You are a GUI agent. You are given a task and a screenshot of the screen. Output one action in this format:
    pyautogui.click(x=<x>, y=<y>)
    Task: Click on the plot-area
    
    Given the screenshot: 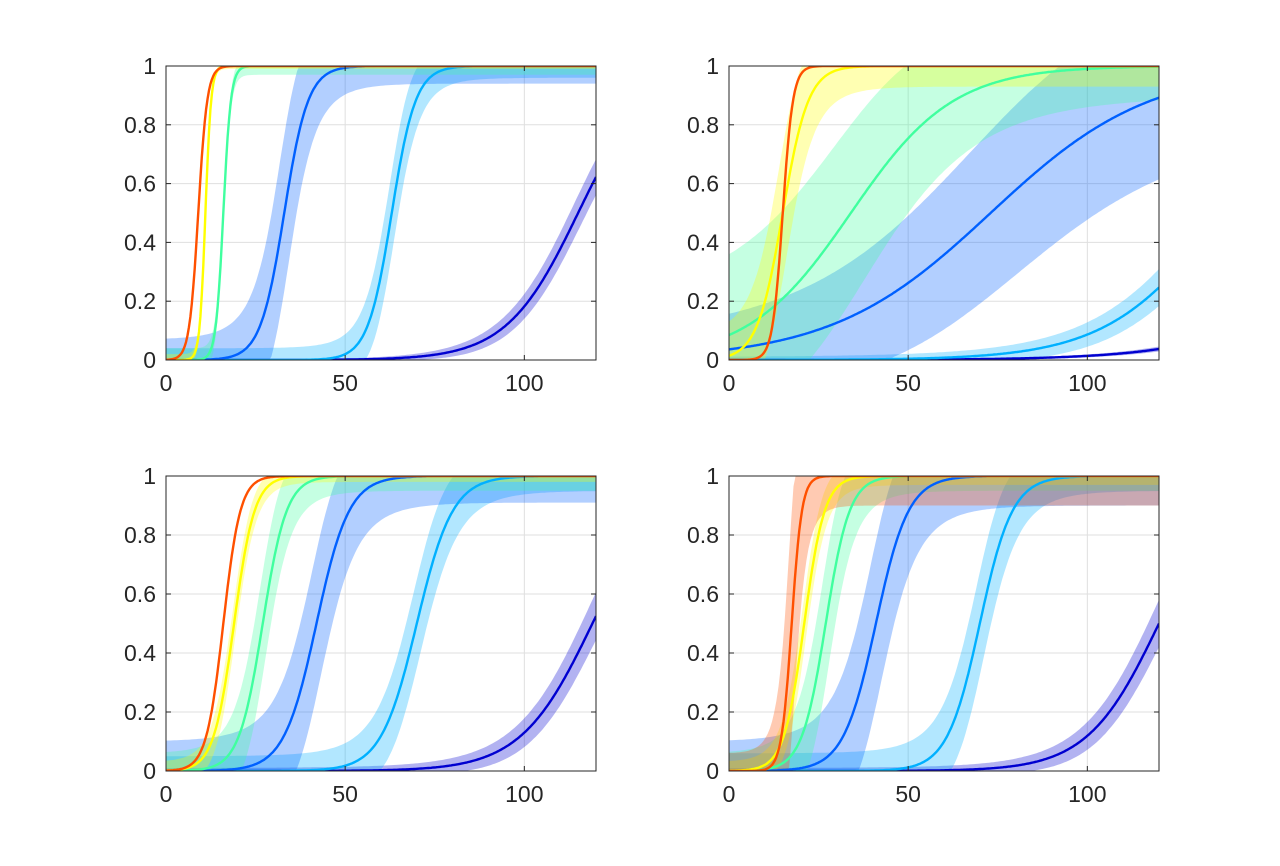 What is the action you would take?
    pyautogui.click(x=944, y=623)
    